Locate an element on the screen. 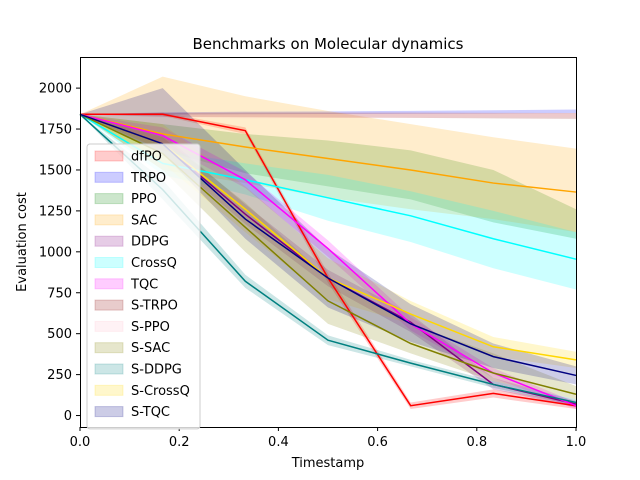 Image resolution: width=640 pixels, height=480 pixels. legend-swatch-trpo is located at coordinates (109, 177).